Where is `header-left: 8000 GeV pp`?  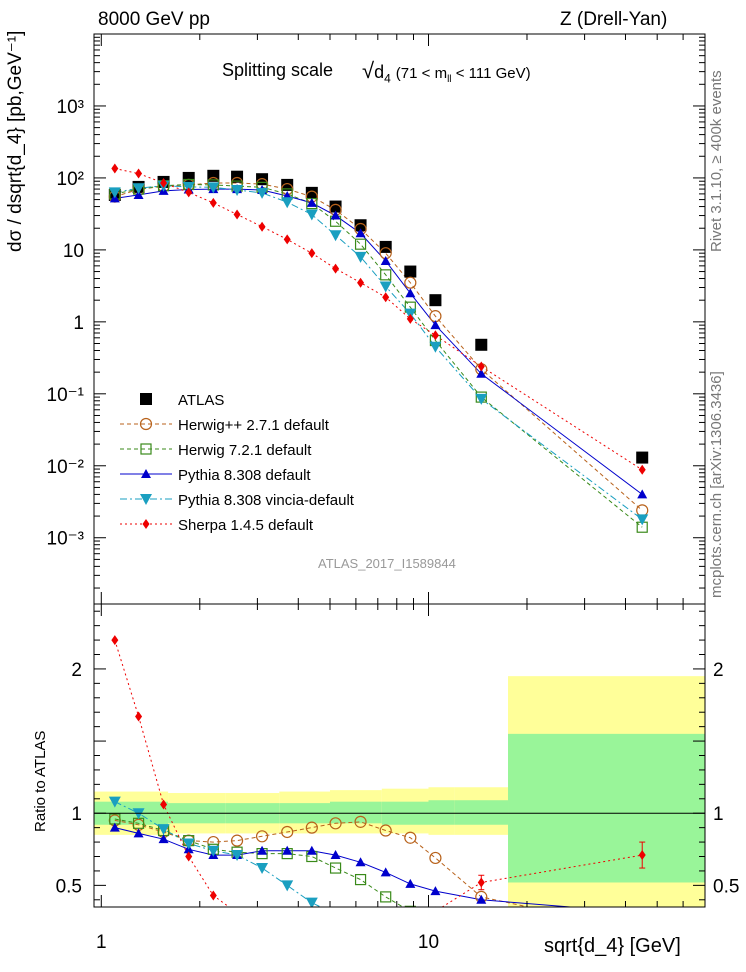
header-left: 8000 GeV pp is located at coordinates (154, 19).